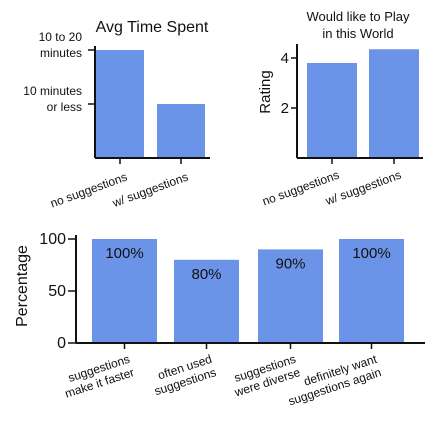 This screenshot has height=422, width=435. What do you see at coordinates (22, 286) in the screenshot?
I see `y-axis-label: Percentage` at bounding box center [22, 286].